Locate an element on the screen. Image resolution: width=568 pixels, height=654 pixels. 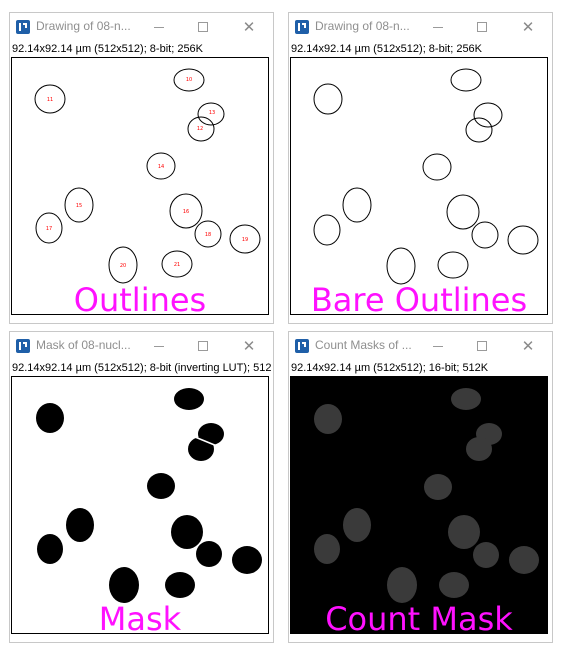
mask-image is located at coordinates (149, 495).